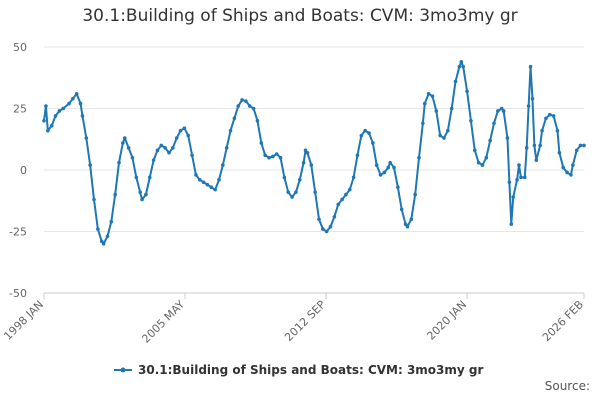  Describe the element at coordinates (18, 293) in the screenshot. I see `y-tick-label: -50` at that location.